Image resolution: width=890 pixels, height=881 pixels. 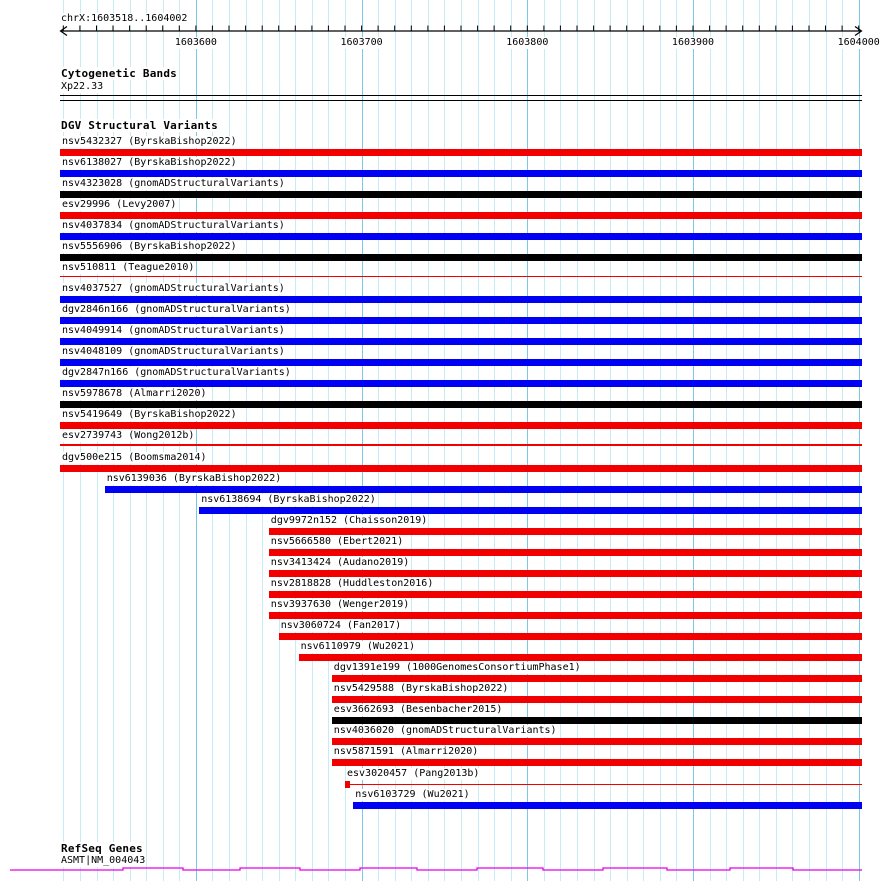 I want to click on variant-label: dgv500e215 (Boomsma2014), so click(x=134, y=457).